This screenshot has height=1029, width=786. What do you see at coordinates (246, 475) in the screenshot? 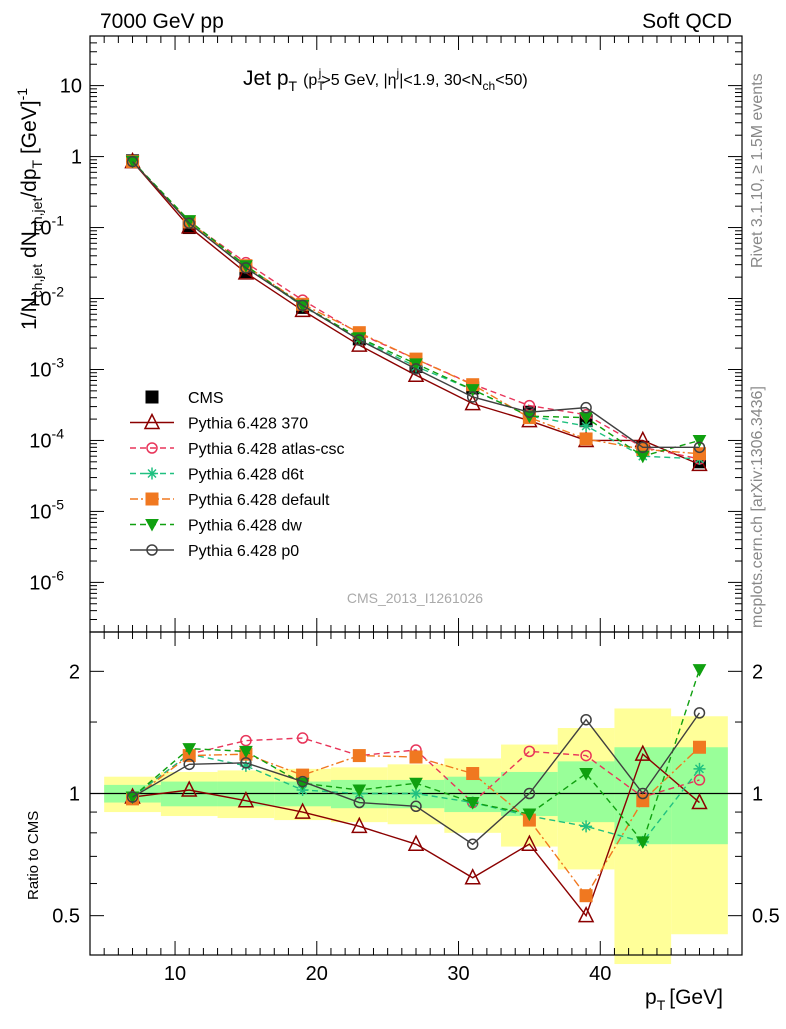
I see `legend-label-3: Pythia 6.428 d6t` at bounding box center [246, 475].